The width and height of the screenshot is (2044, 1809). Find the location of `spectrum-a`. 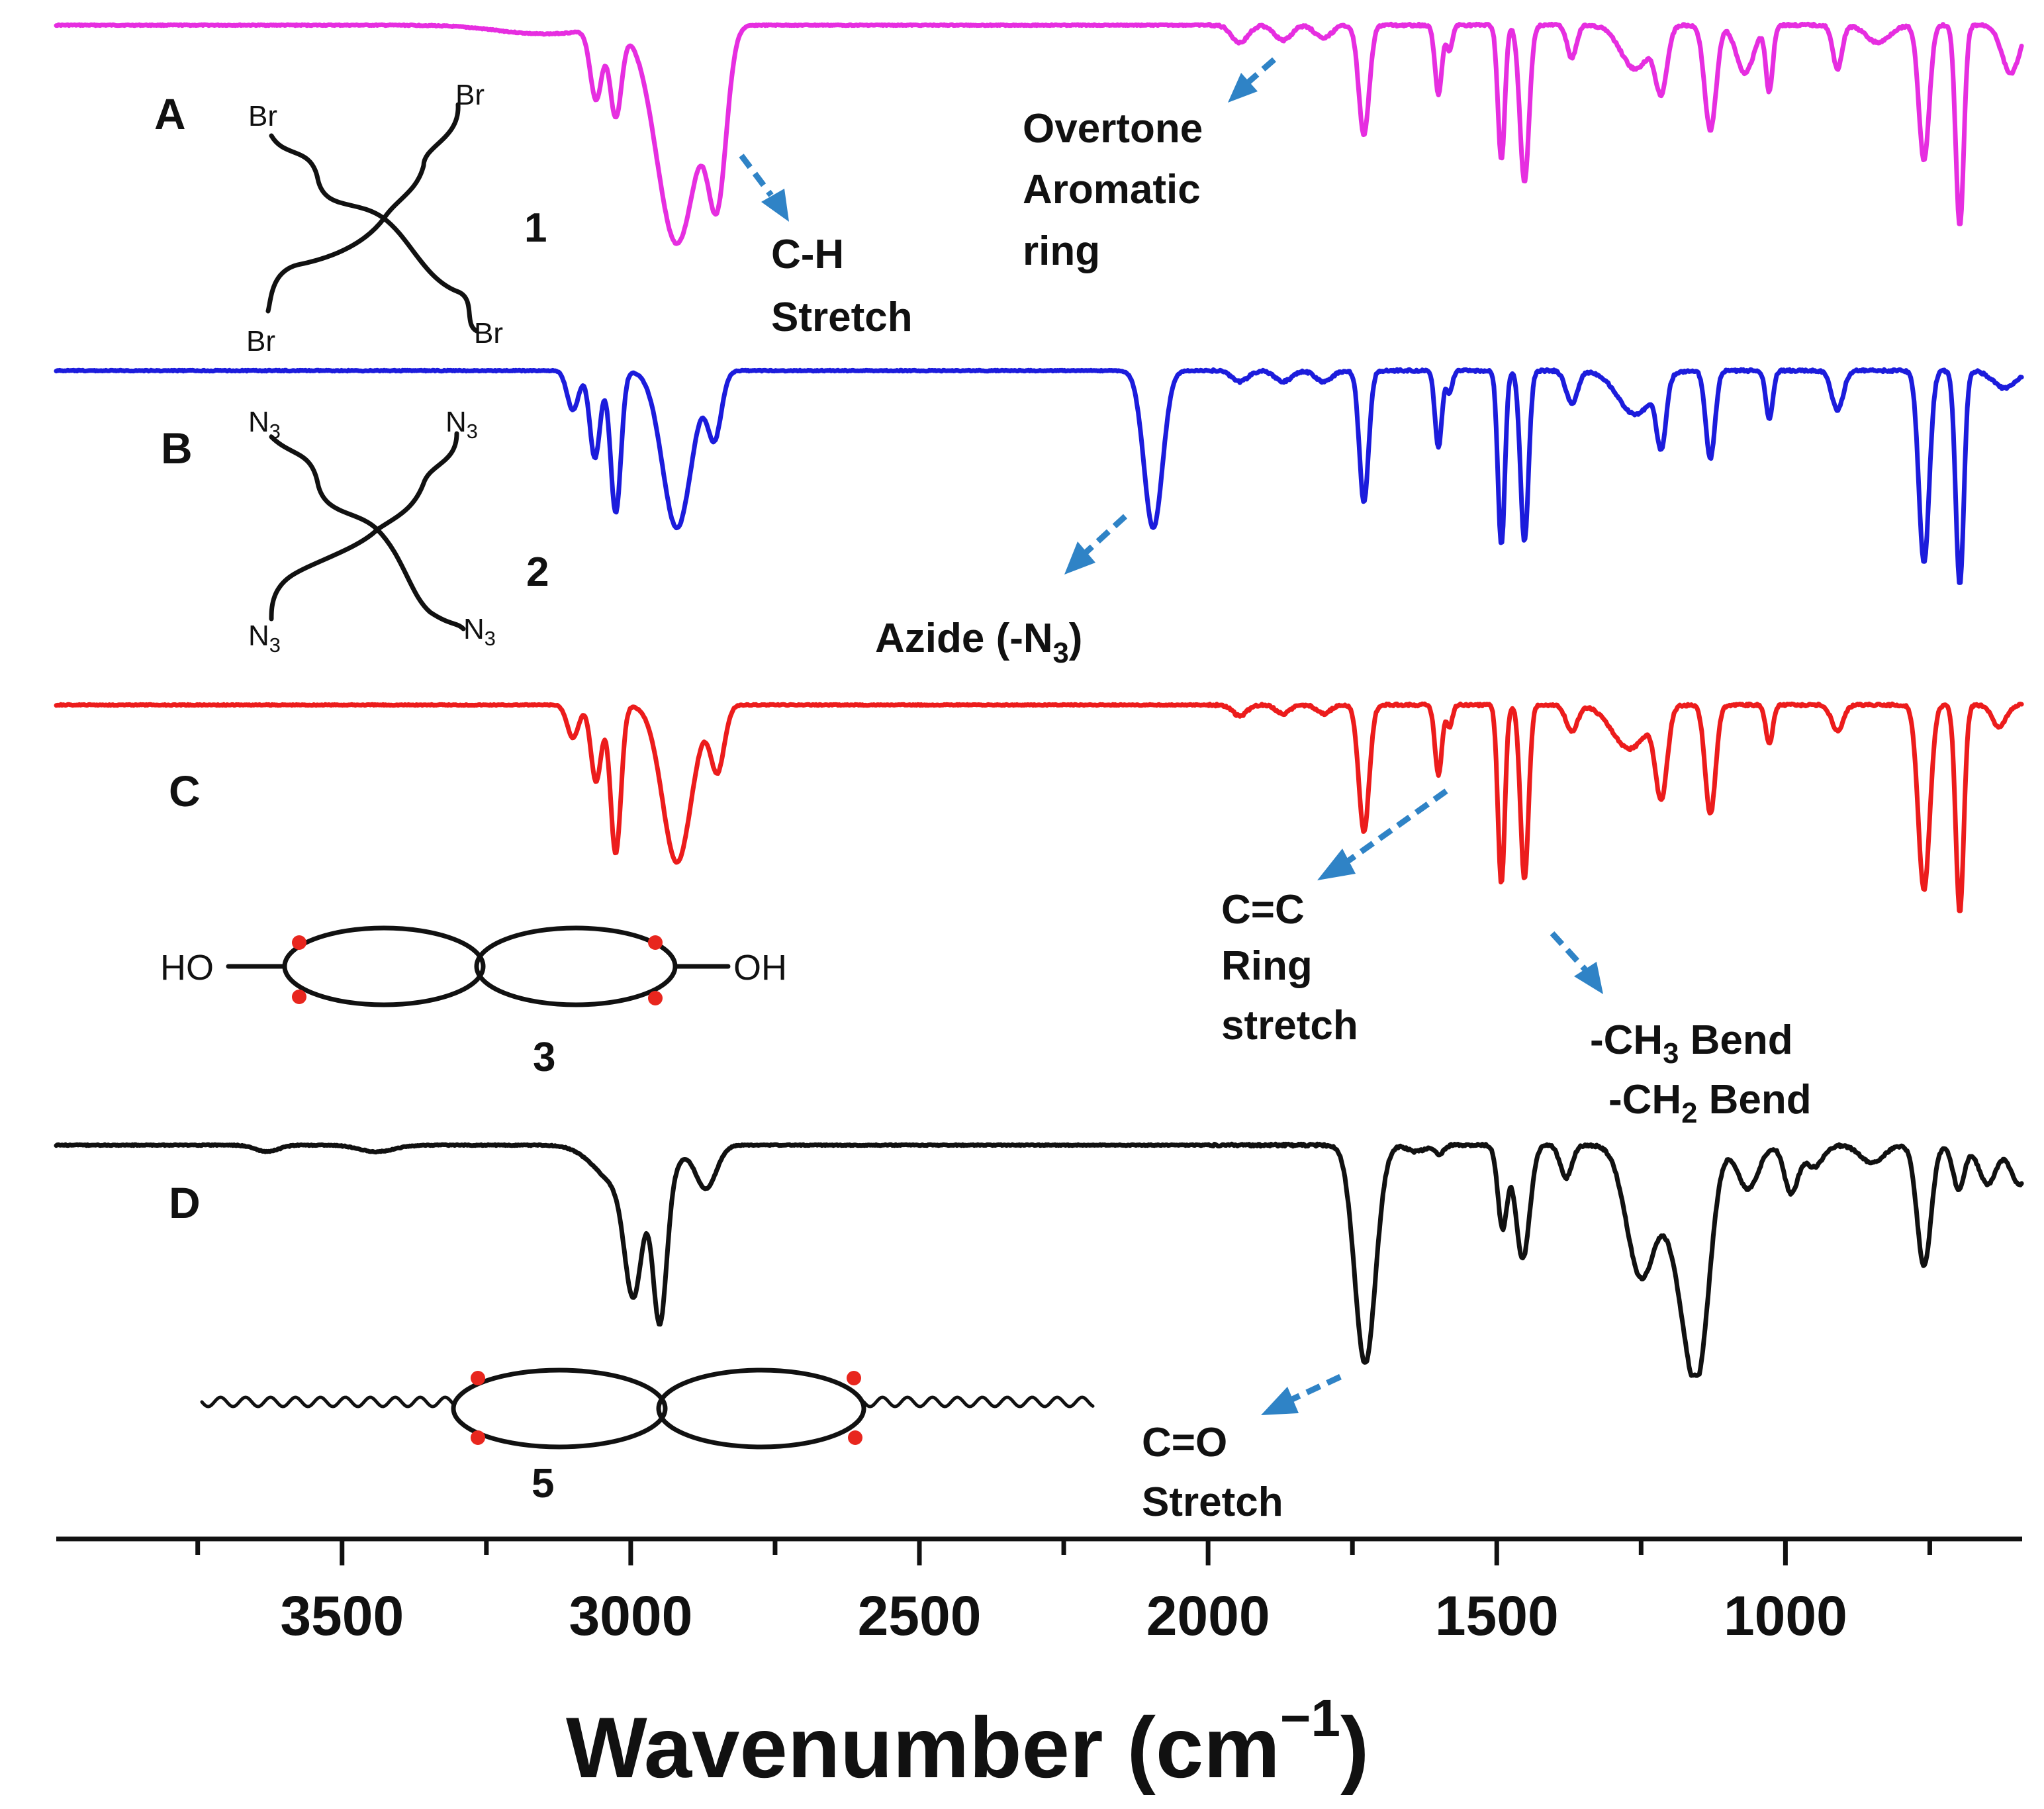

spectrum-a is located at coordinates (1039, 133).